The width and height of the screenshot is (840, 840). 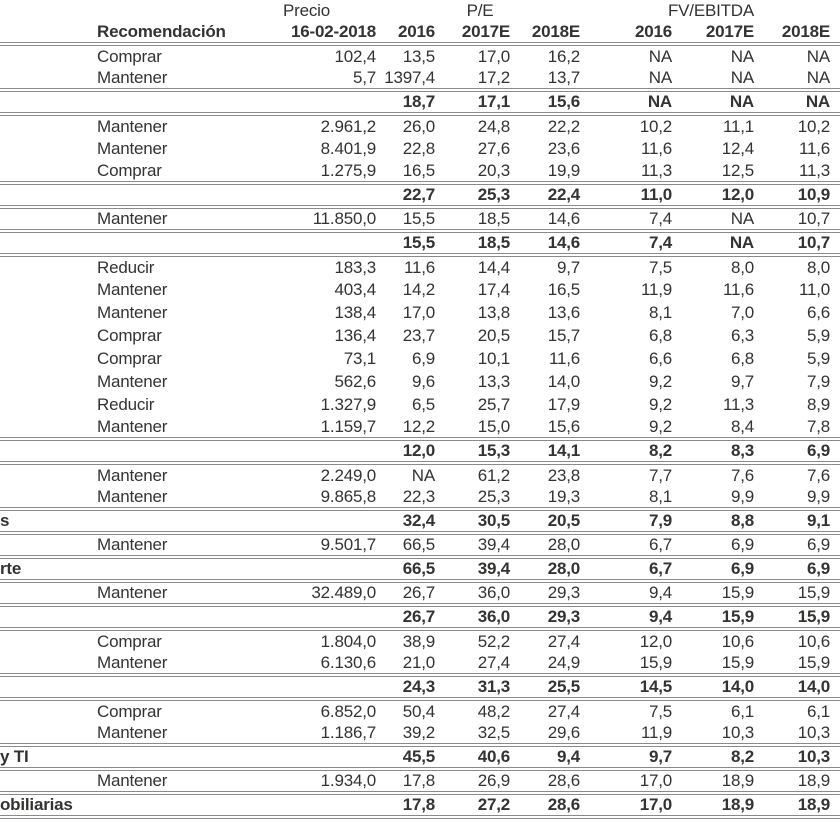 What do you see at coordinates (348, 126) in the screenshot?
I see `cell-precio: 2.961,2` at bounding box center [348, 126].